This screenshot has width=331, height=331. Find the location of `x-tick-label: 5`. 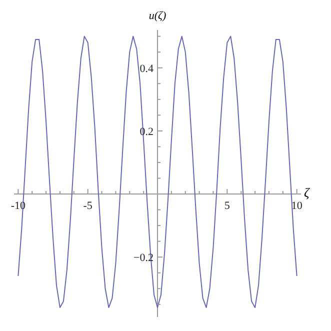

x-tick-label: 5 is located at coordinates (227, 206).